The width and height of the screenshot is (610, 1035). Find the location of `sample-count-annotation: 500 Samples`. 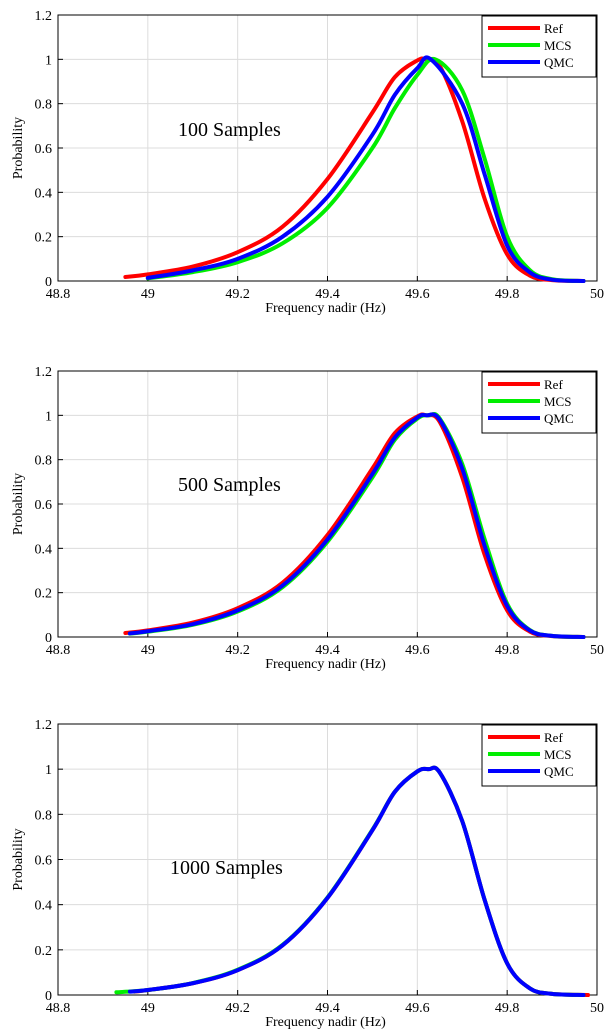

sample-count-annotation: 500 Samples is located at coordinates (229, 485).